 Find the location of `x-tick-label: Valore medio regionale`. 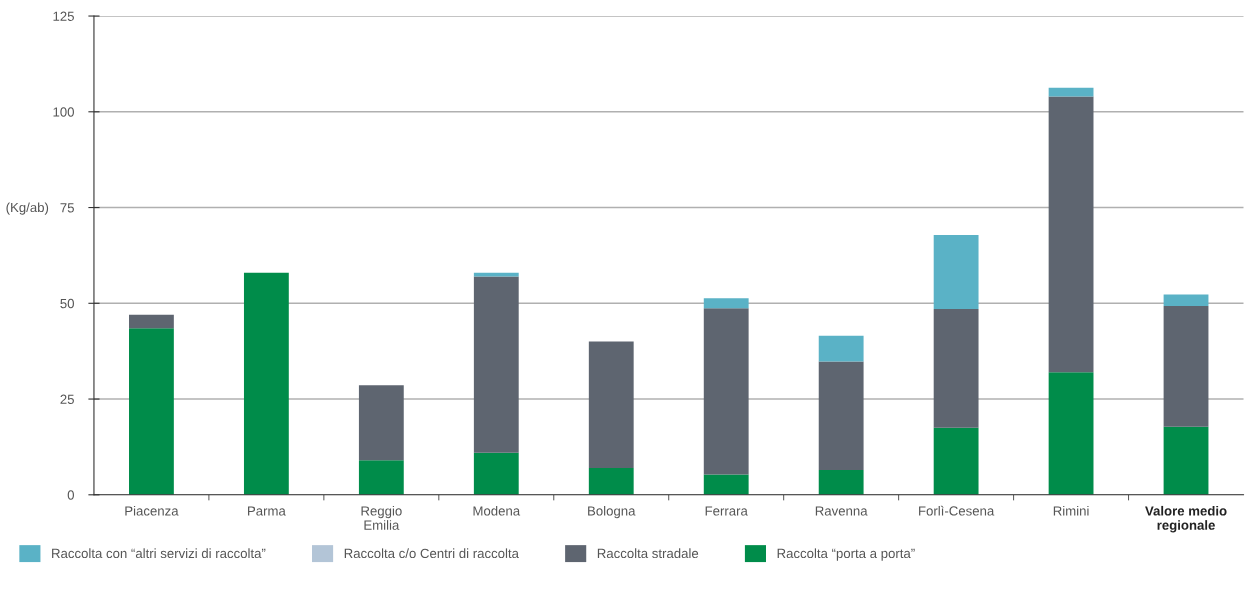

x-tick-label: Valore medio regionale is located at coordinates (1186, 519).